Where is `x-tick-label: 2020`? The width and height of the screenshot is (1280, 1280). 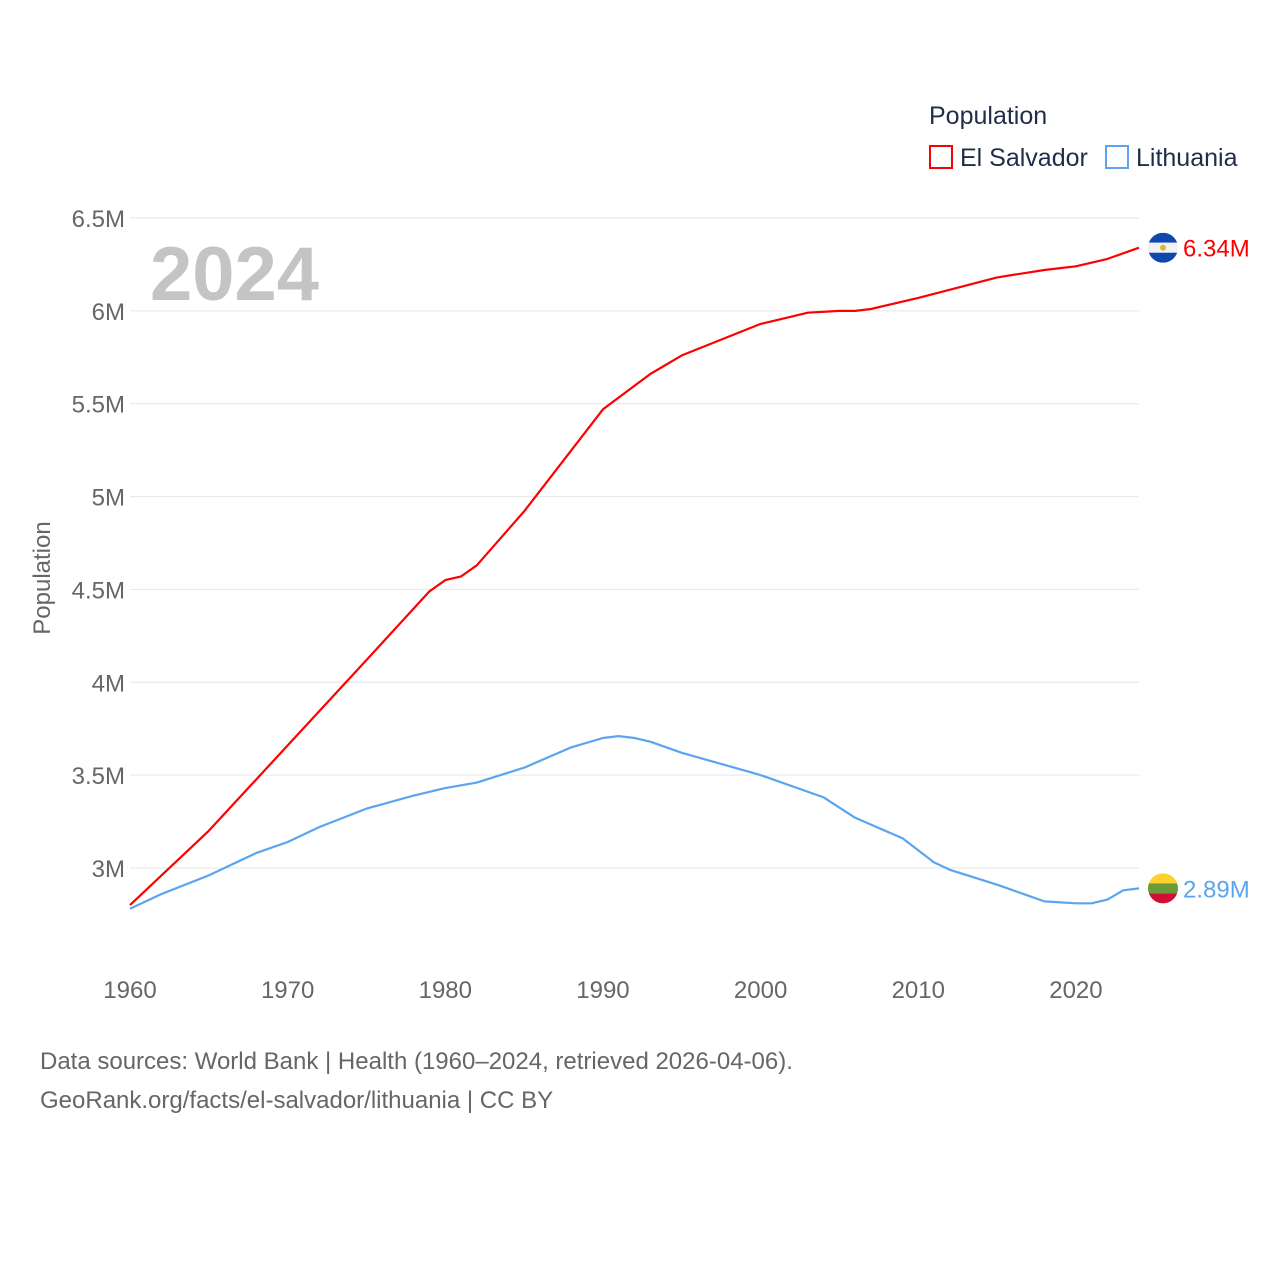
x-tick-label: 2020 is located at coordinates (1075, 990).